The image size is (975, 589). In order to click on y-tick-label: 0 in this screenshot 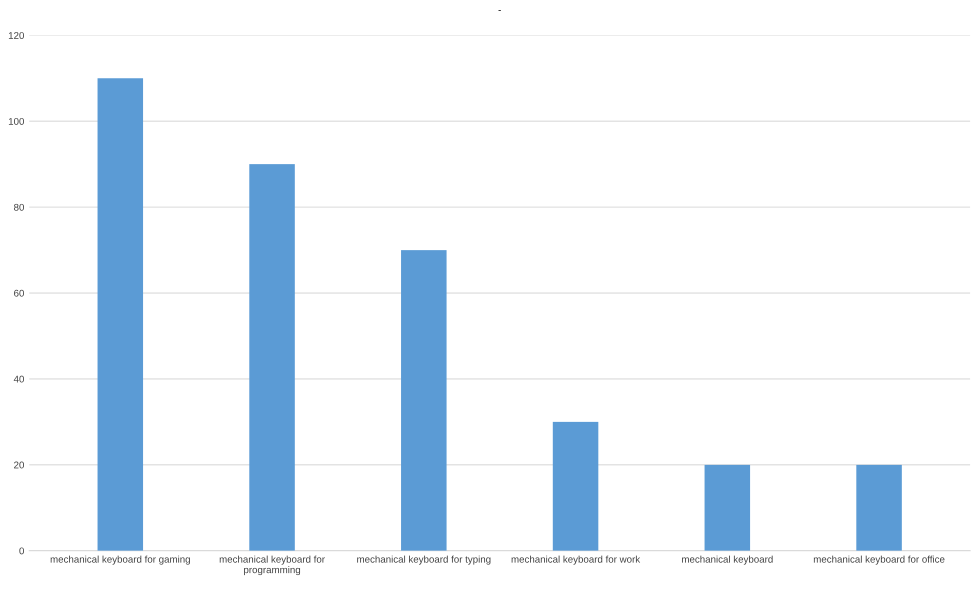, I will do `click(21, 550)`.